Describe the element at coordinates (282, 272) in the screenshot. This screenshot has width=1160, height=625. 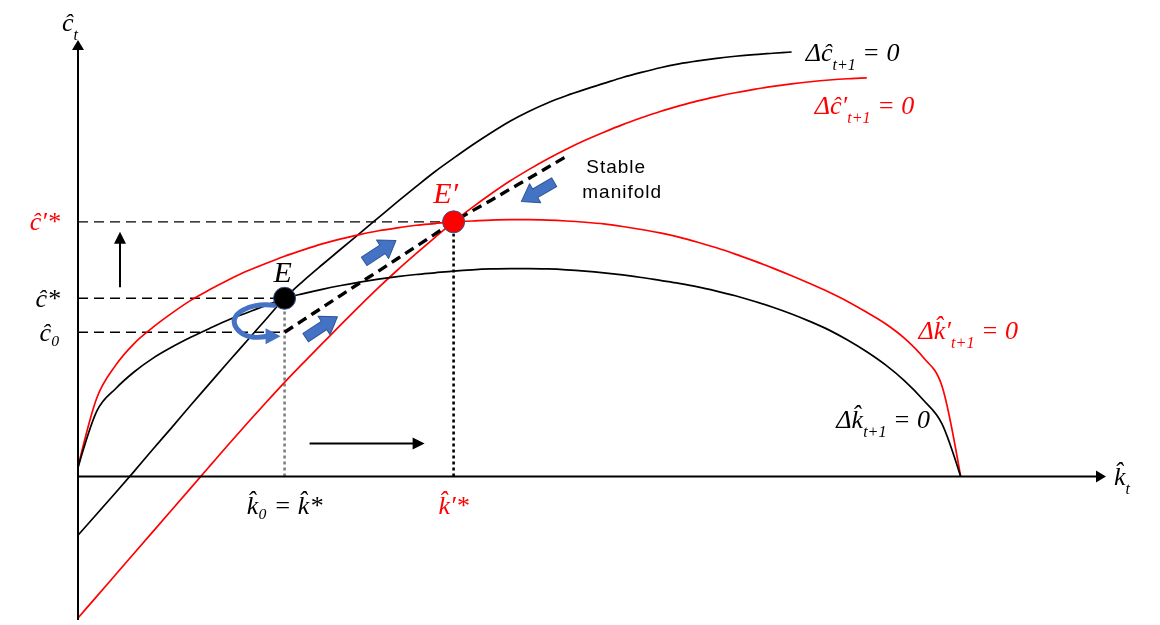
I see `series-label: E` at that location.